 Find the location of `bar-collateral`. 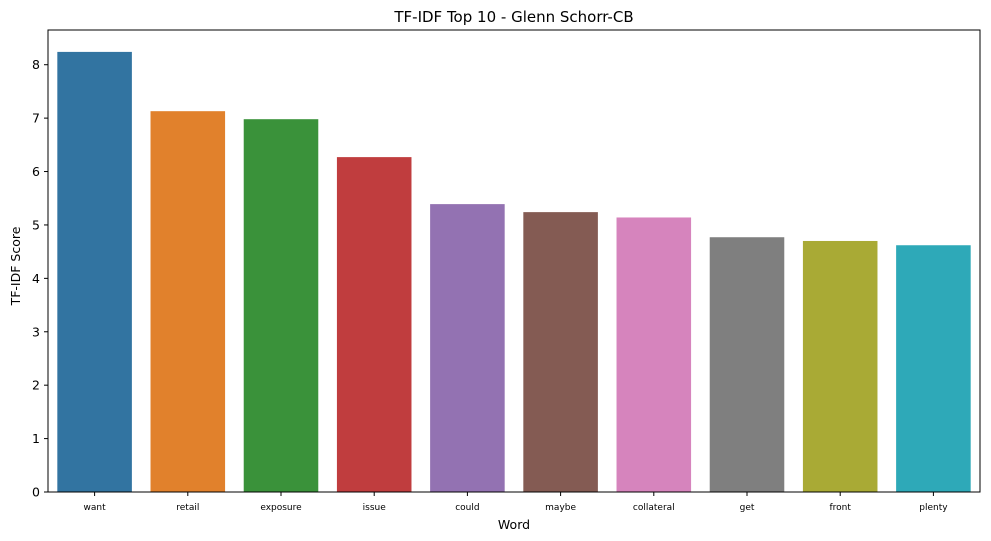

bar-collateral is located at coordinates (654, 354).